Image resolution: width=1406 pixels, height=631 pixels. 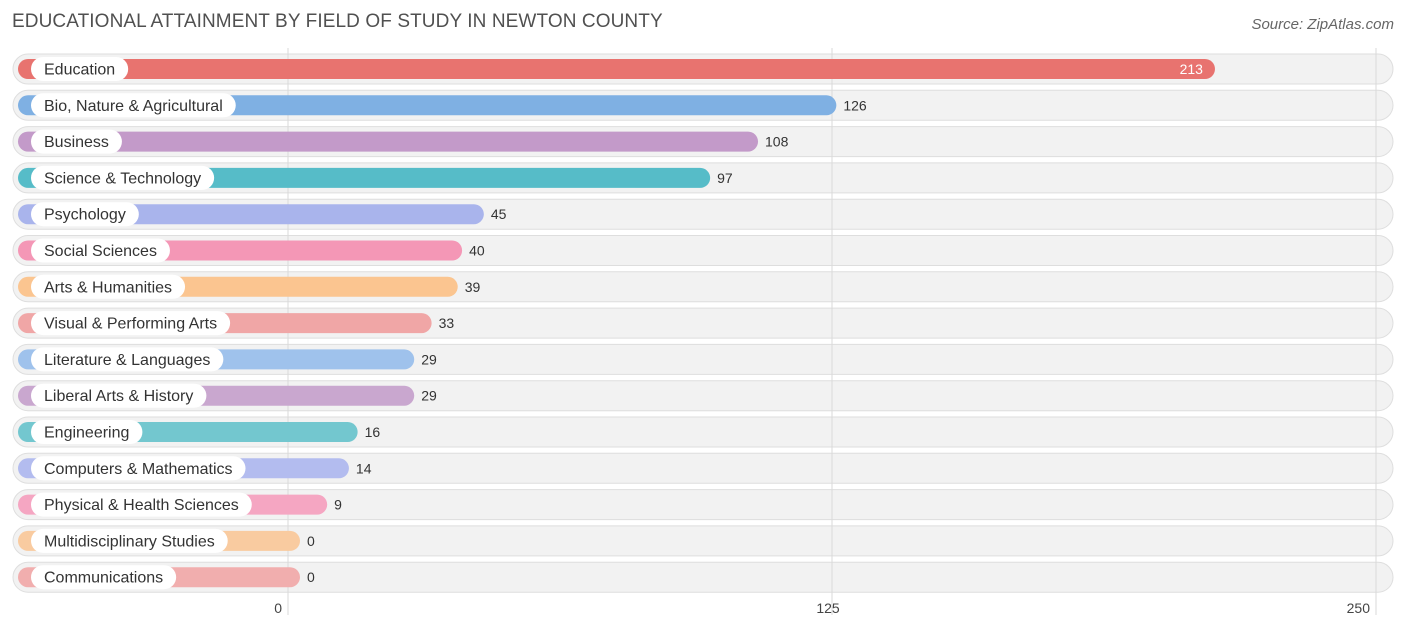 What do you see at coordinates (725, 178) in the screenshot?
I see `value-label: 97` at bounding box center [725, 178].